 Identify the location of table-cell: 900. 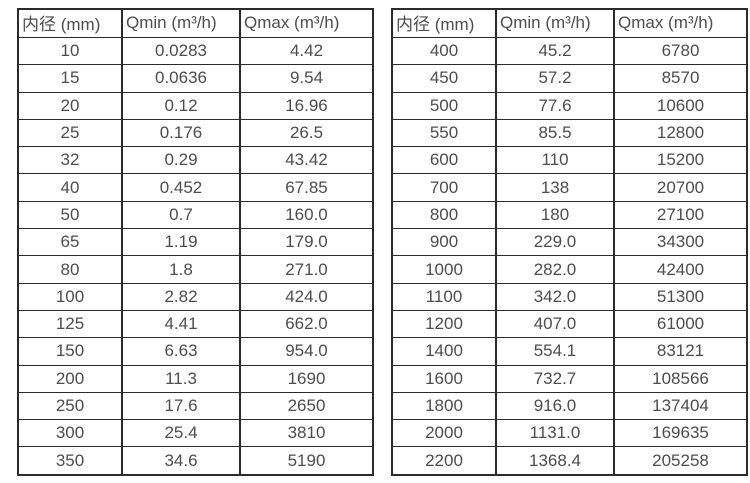
(444, 242).